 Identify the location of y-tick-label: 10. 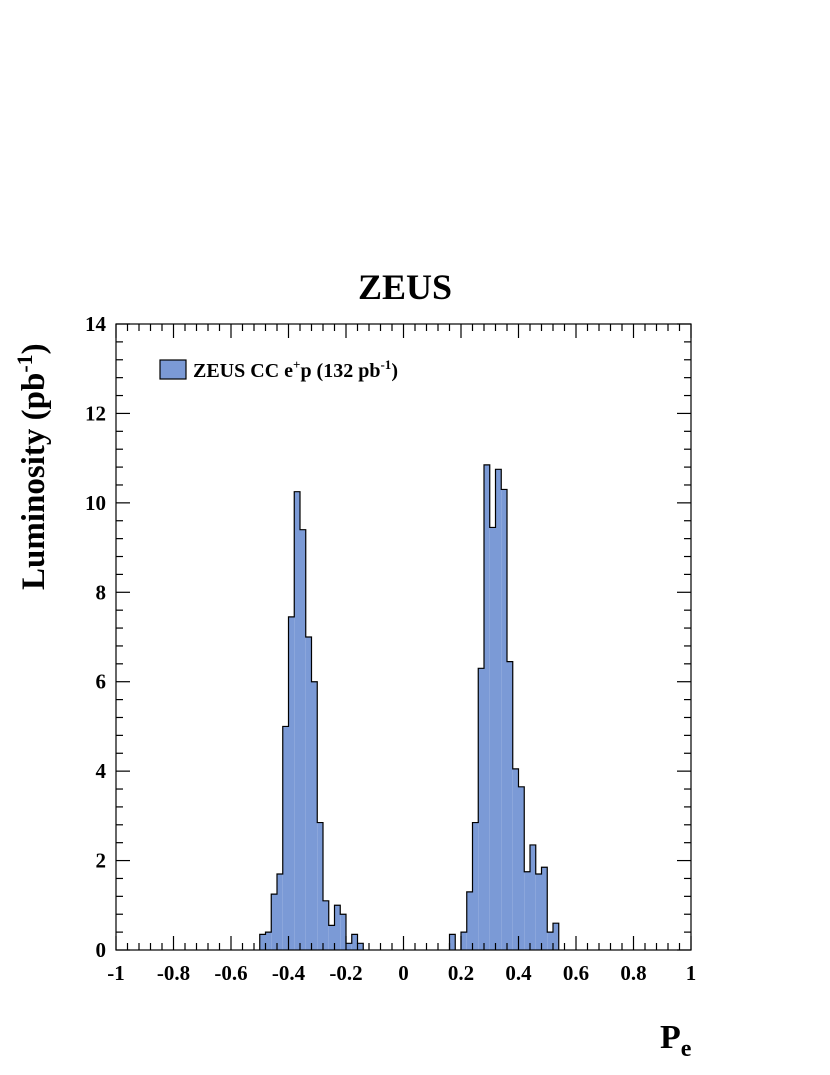
(95, 503).